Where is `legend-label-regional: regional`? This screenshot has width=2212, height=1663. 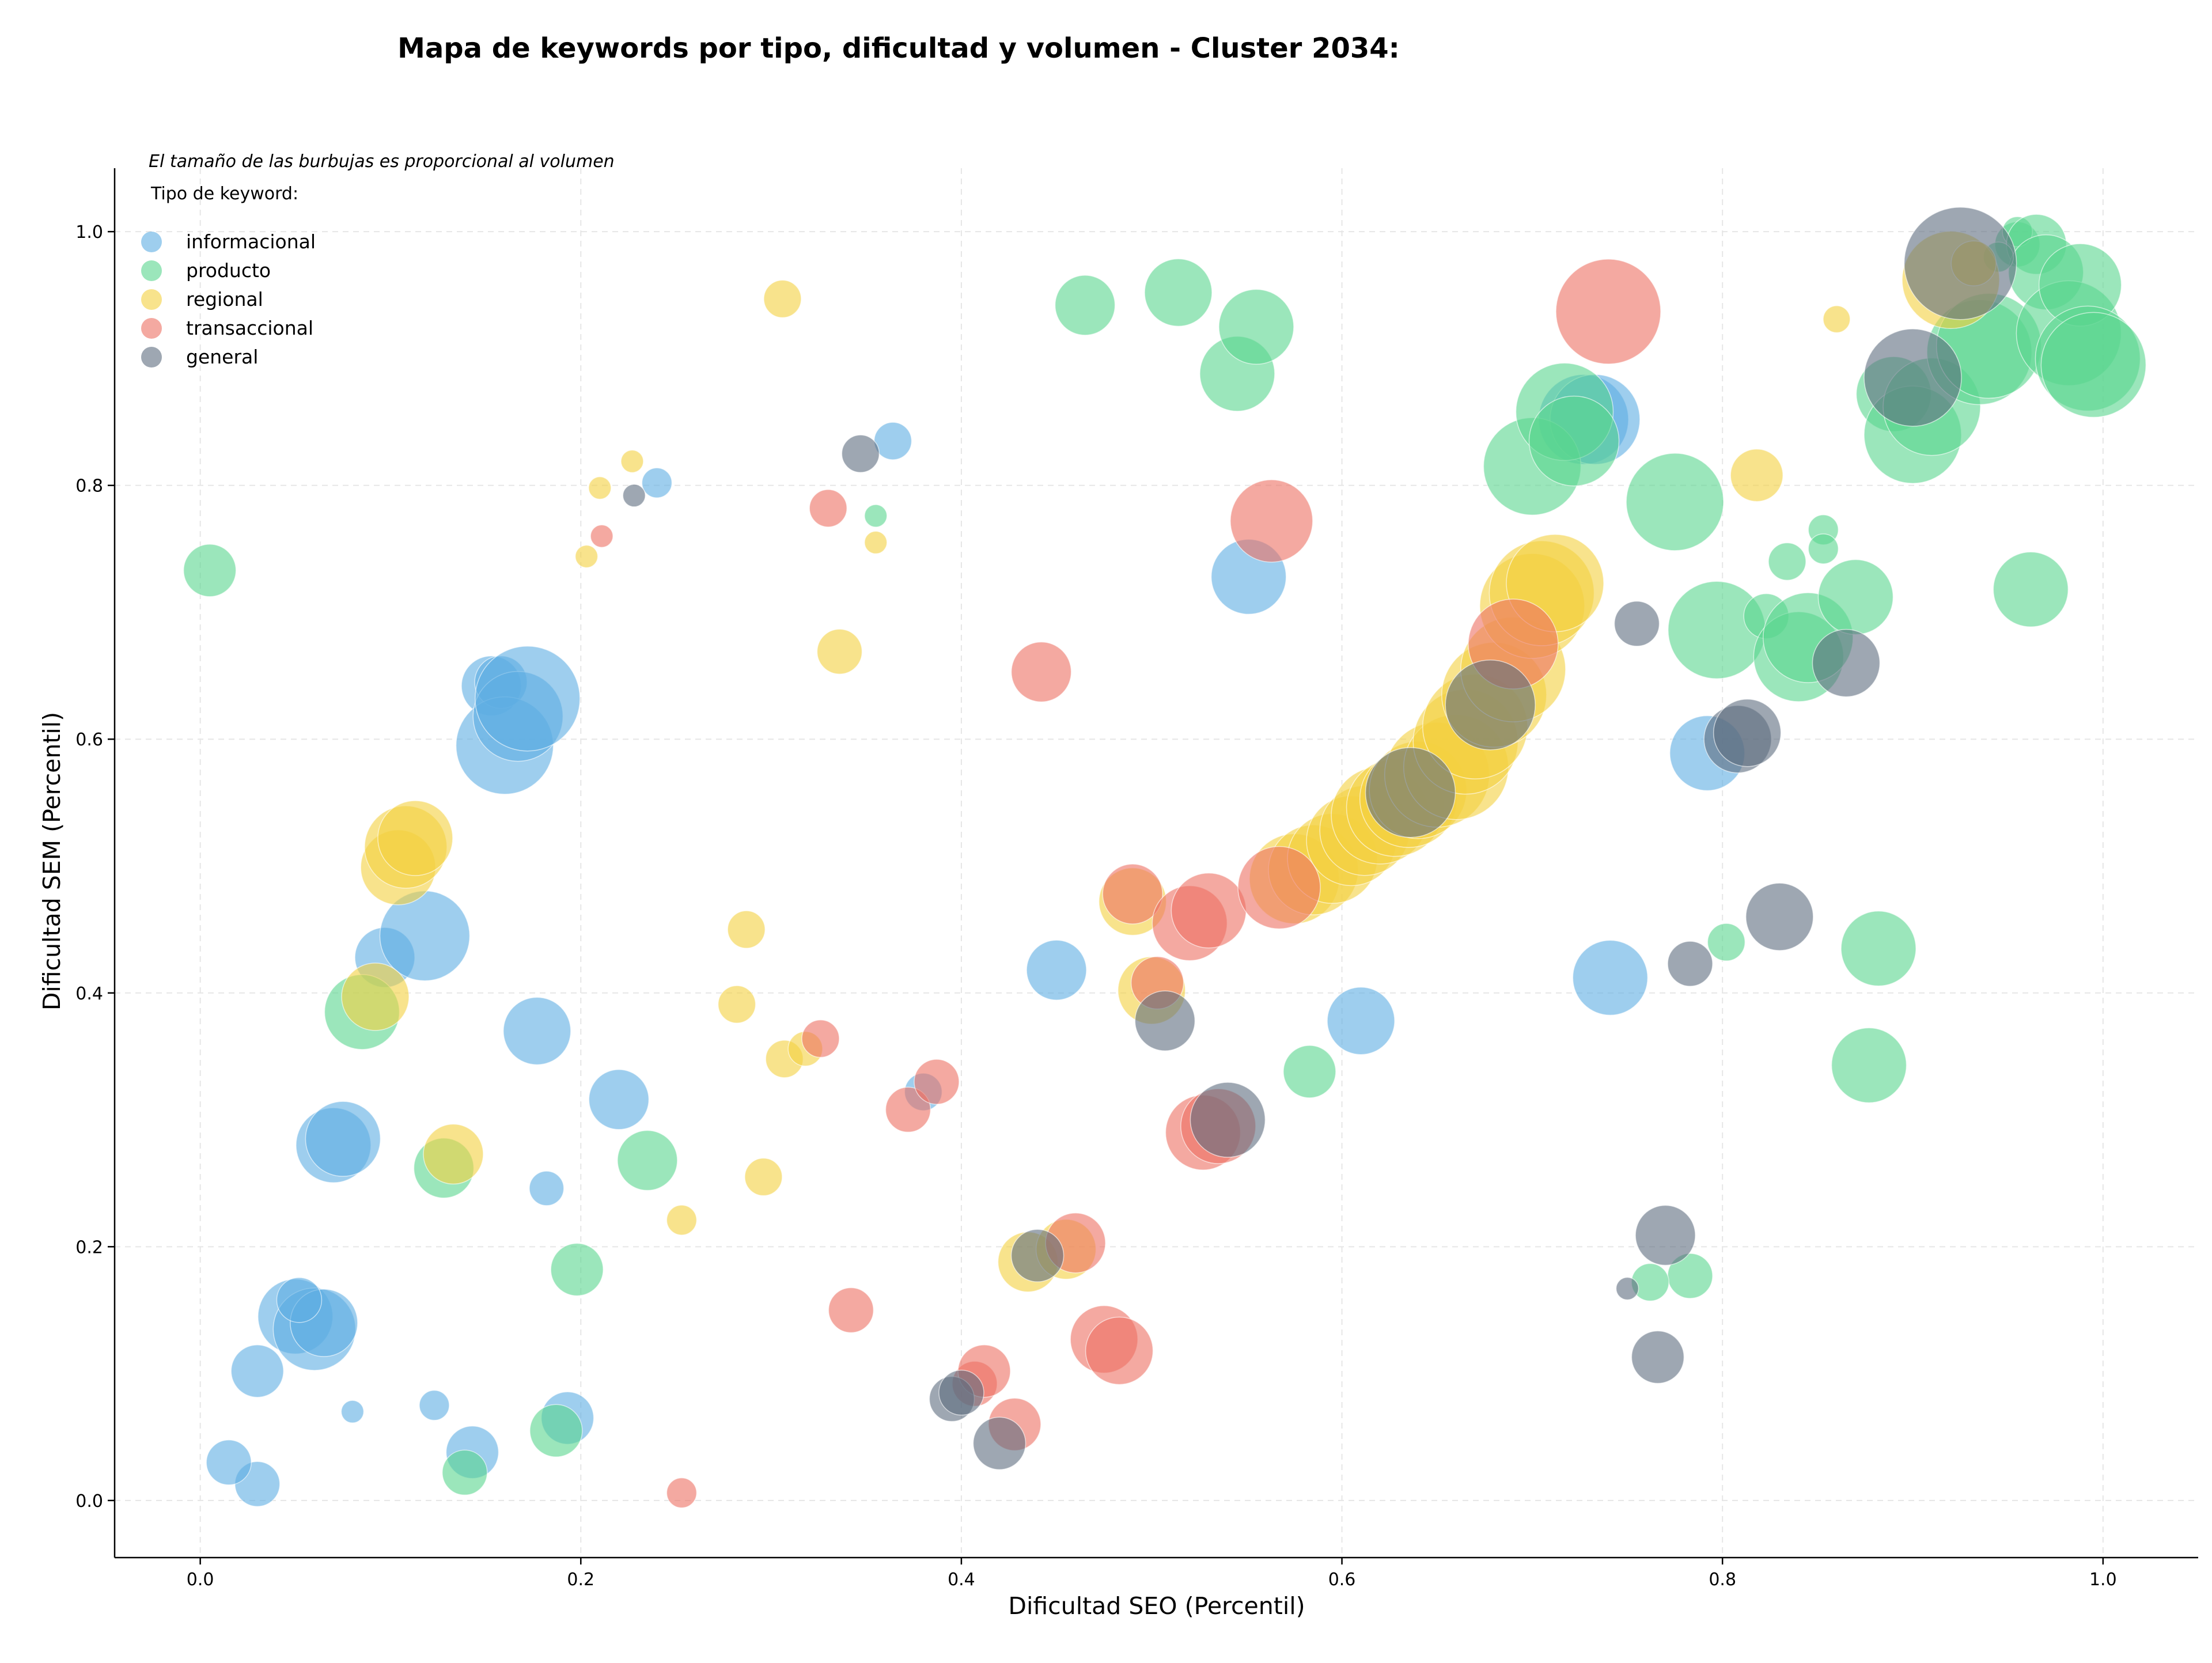
legend-label-regional: regional is located at coordinates (224, 299).